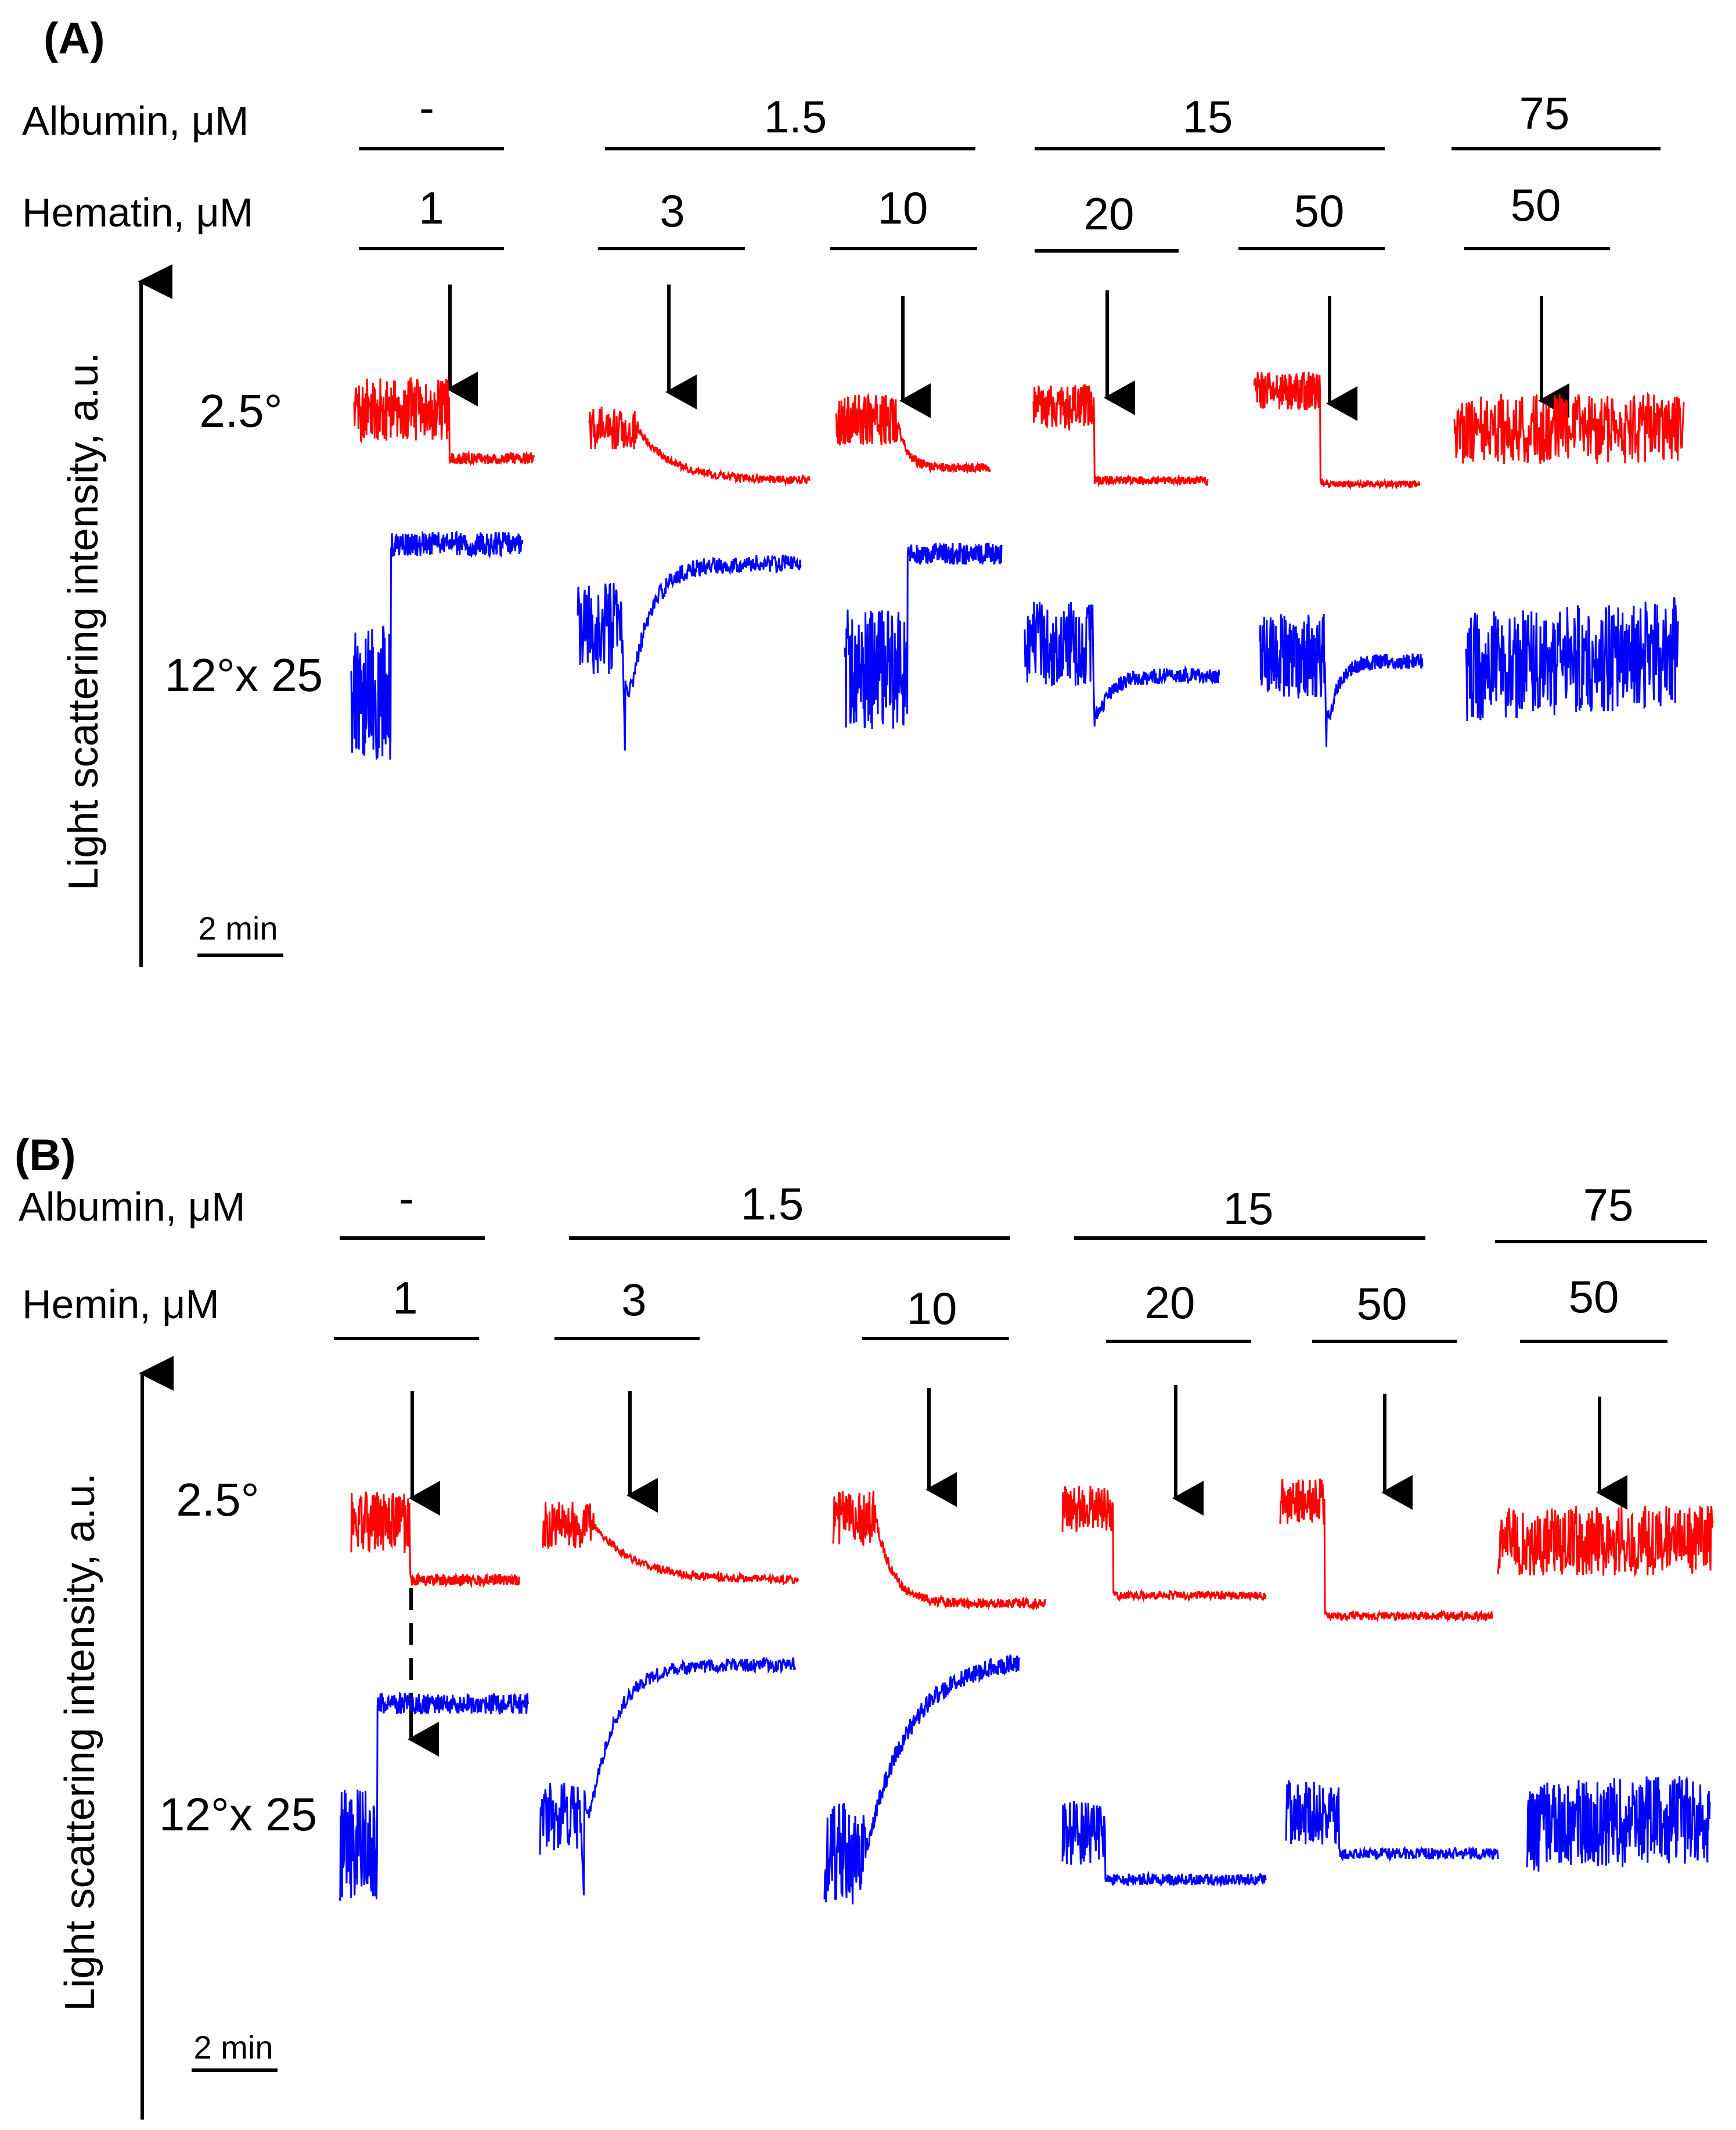  I want to click on panel-a-y-axis-label: Light scattering intensity, a.u., so click(83, 621).